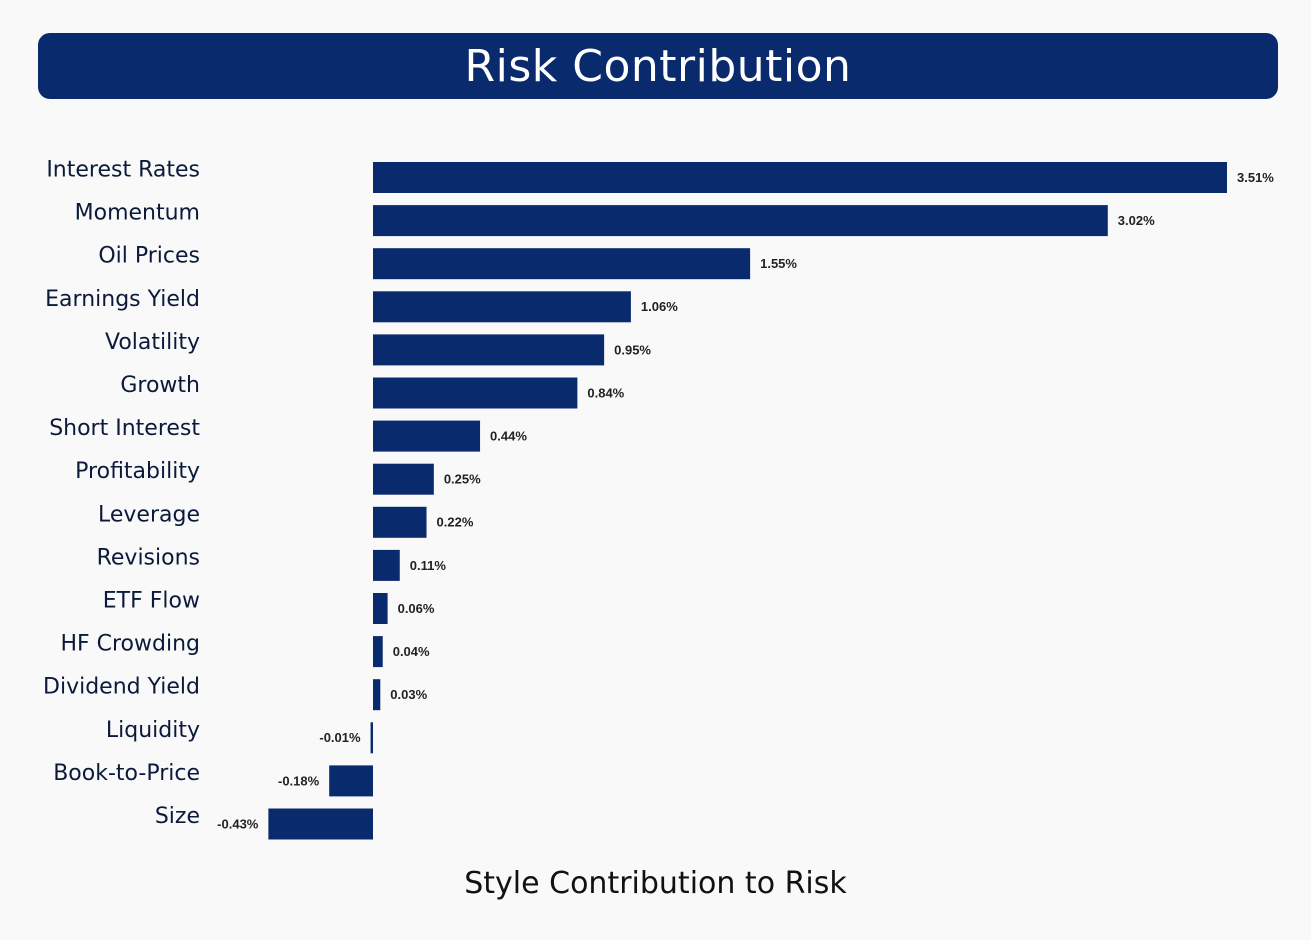 Image resolution: width=1311 pixels, height=940 pixels. Describe the element at coordinates (148, 557) in the screenshot. I see `category-label: Revisions` at that location.